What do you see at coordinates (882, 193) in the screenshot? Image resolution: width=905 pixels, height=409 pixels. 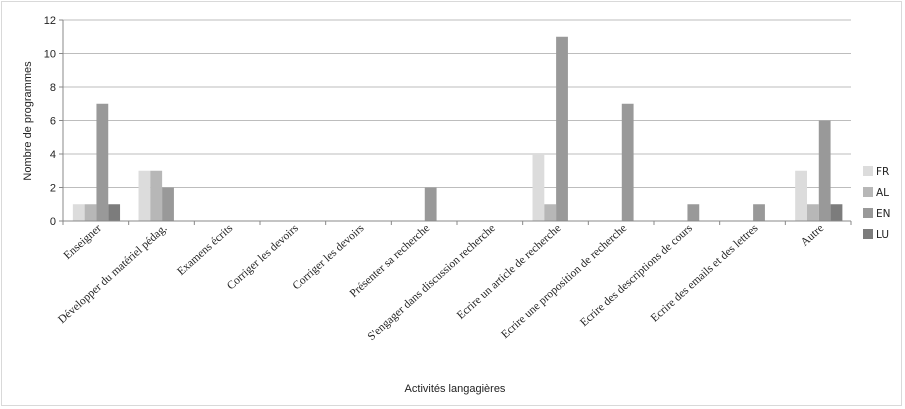 I see `legend-label-al: AL` at bounding box center [882, 193].